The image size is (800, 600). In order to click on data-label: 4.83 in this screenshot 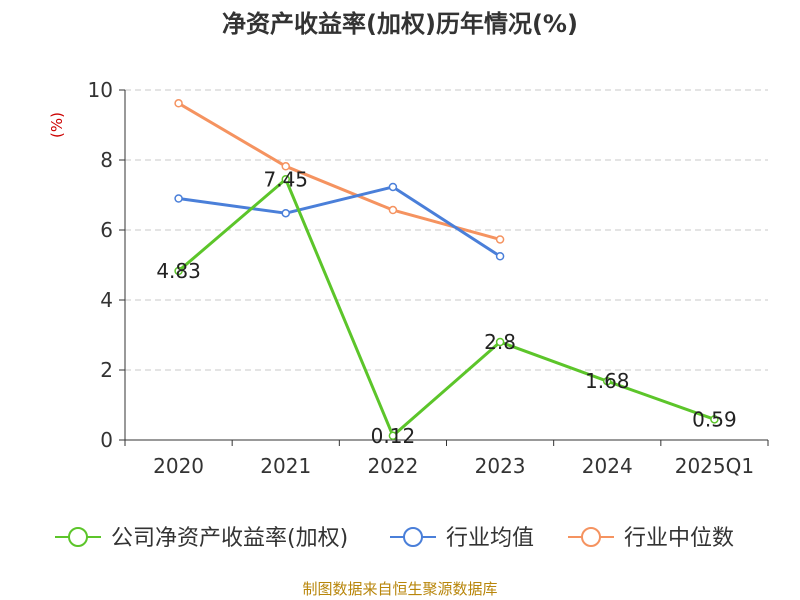, I will do `click(178, 271)`.